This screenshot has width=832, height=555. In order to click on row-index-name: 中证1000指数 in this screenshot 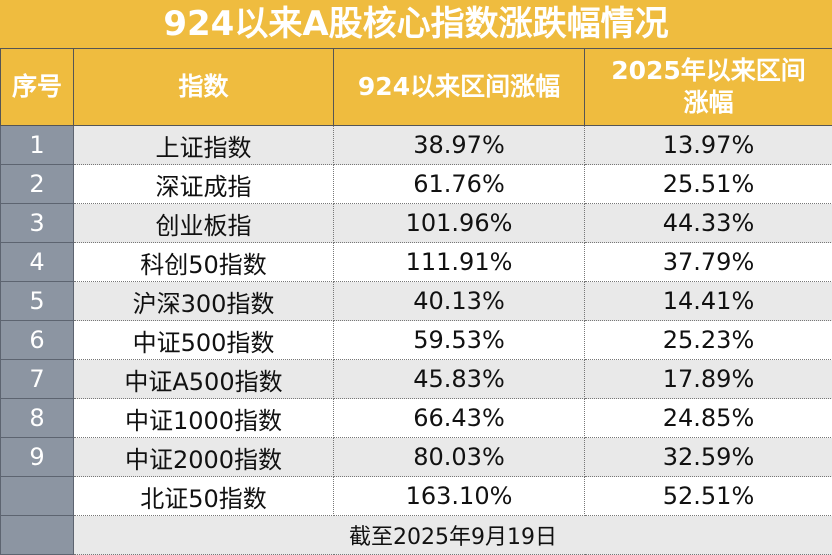, I will do `click(204, 418)`.